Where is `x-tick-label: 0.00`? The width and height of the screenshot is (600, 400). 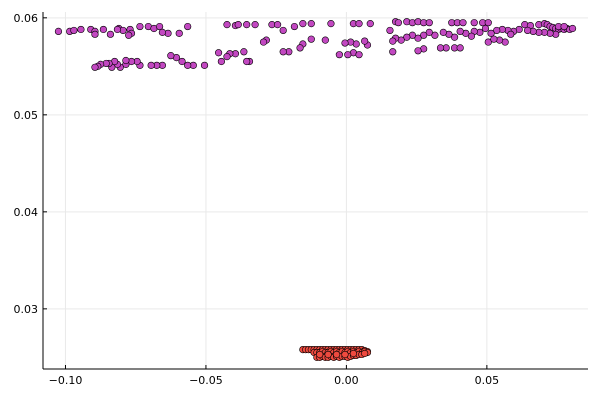 x-tick-label: 0.00 is located at coordinates (346, 380).